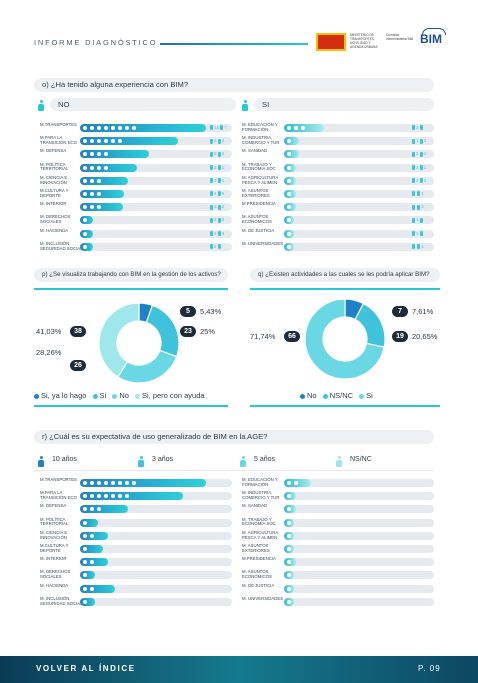 This screenshot has width=478, height=683. What do you see at coordinates (345, 406) in the screenshot?
I see `section-divider` at bounding box center [345, 406].